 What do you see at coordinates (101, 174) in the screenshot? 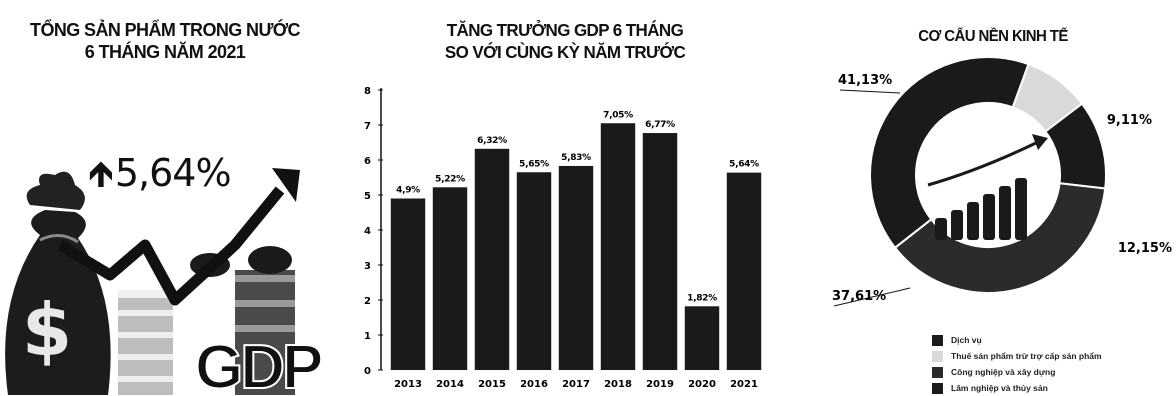
I see `up-arrow-icon: 🡹` at bounding box center [101, 174].